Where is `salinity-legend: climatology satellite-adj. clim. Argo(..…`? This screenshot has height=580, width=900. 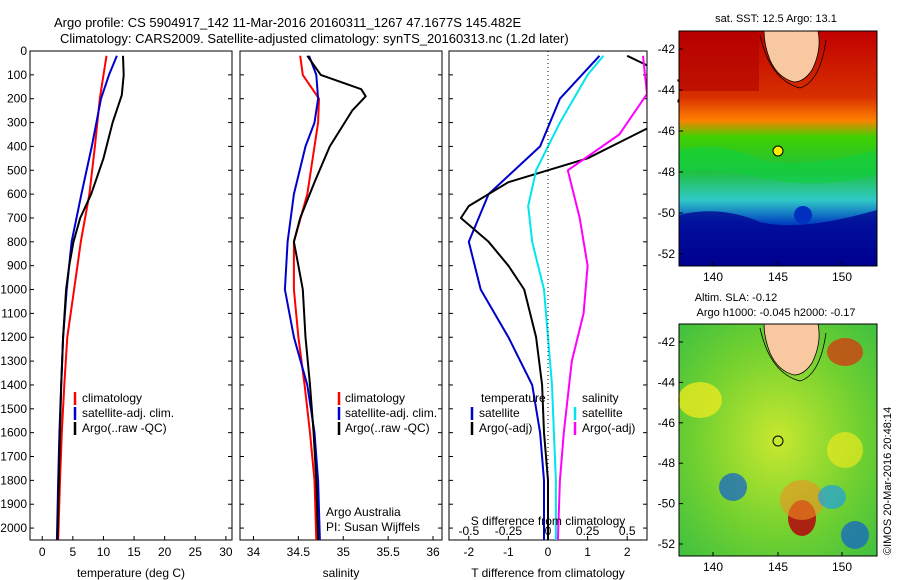
salinity-legend: climatology satellite-adj. clim. Argo(..… is located at coordinates (387, 413).